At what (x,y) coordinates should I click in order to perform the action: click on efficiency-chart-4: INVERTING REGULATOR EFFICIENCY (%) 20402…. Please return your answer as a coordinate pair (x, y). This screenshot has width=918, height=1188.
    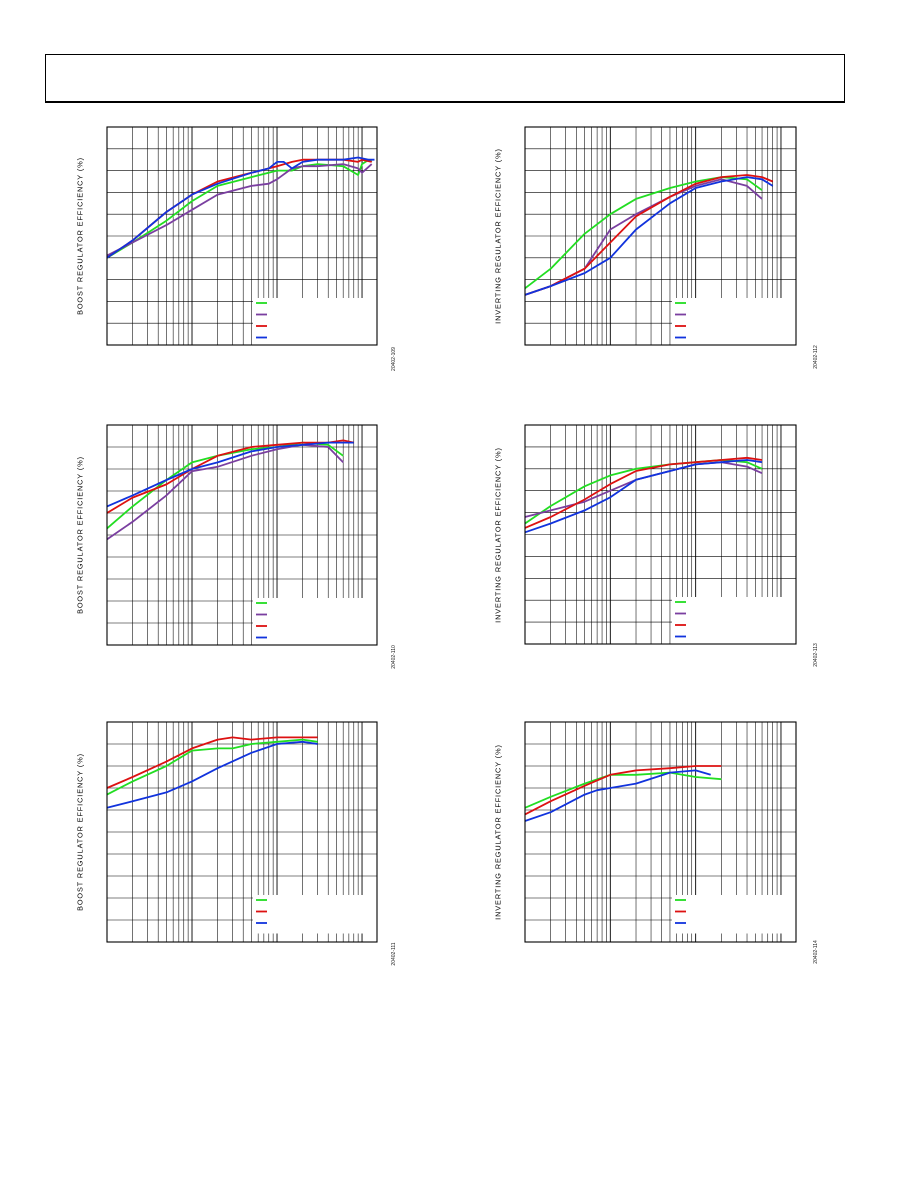
    Looking at the image, I should click on (659, 547).